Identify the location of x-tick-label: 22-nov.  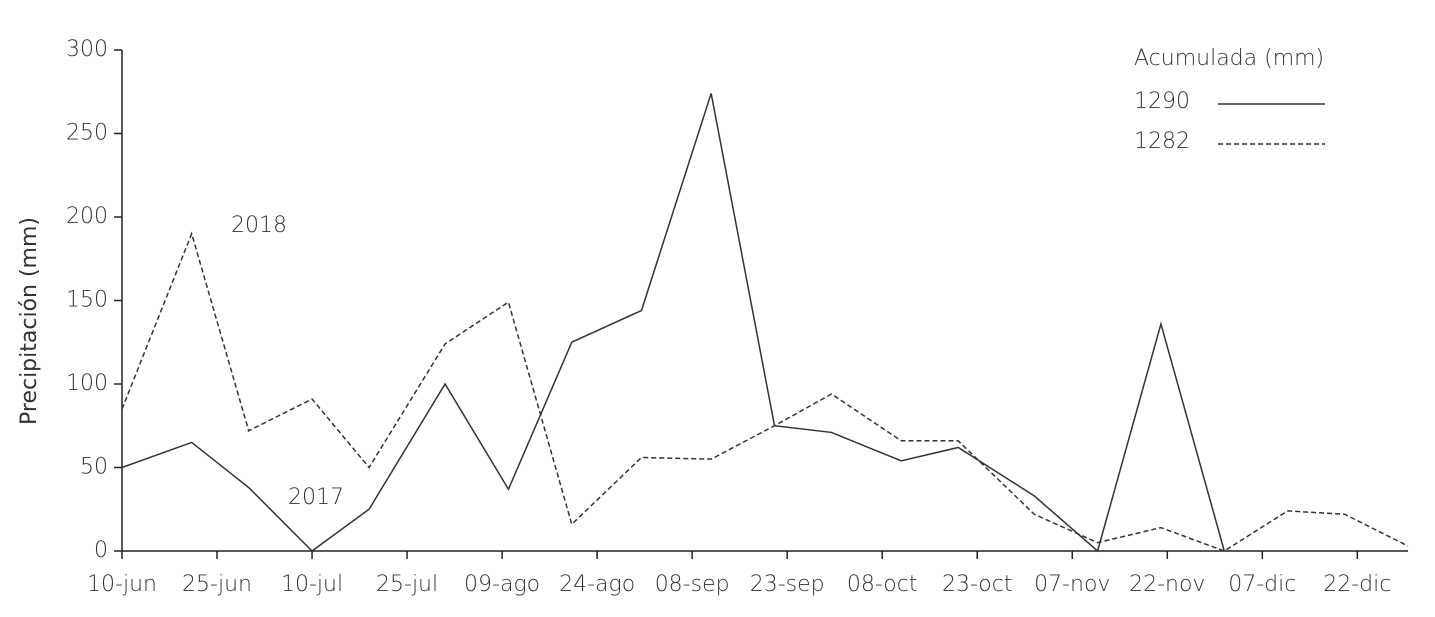
(1167, 584).